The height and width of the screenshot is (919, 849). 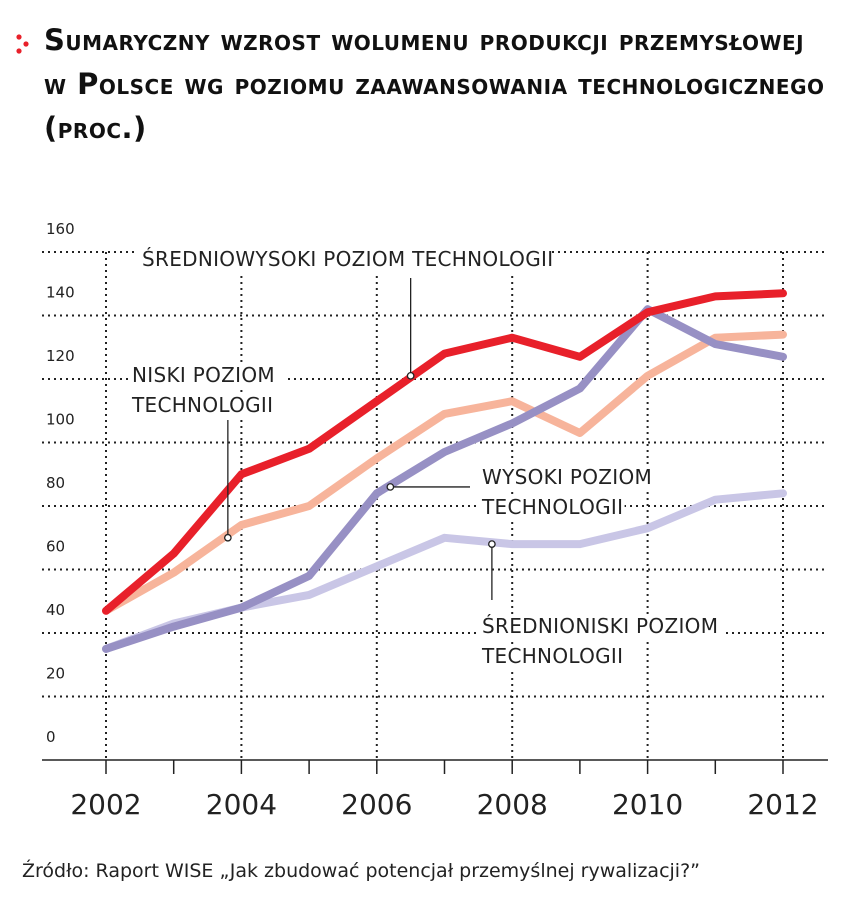 What do you see at coordinates (60, 356) in the screenshot?
I see `y-tick-label: 120` at bounding box center [60, 356].